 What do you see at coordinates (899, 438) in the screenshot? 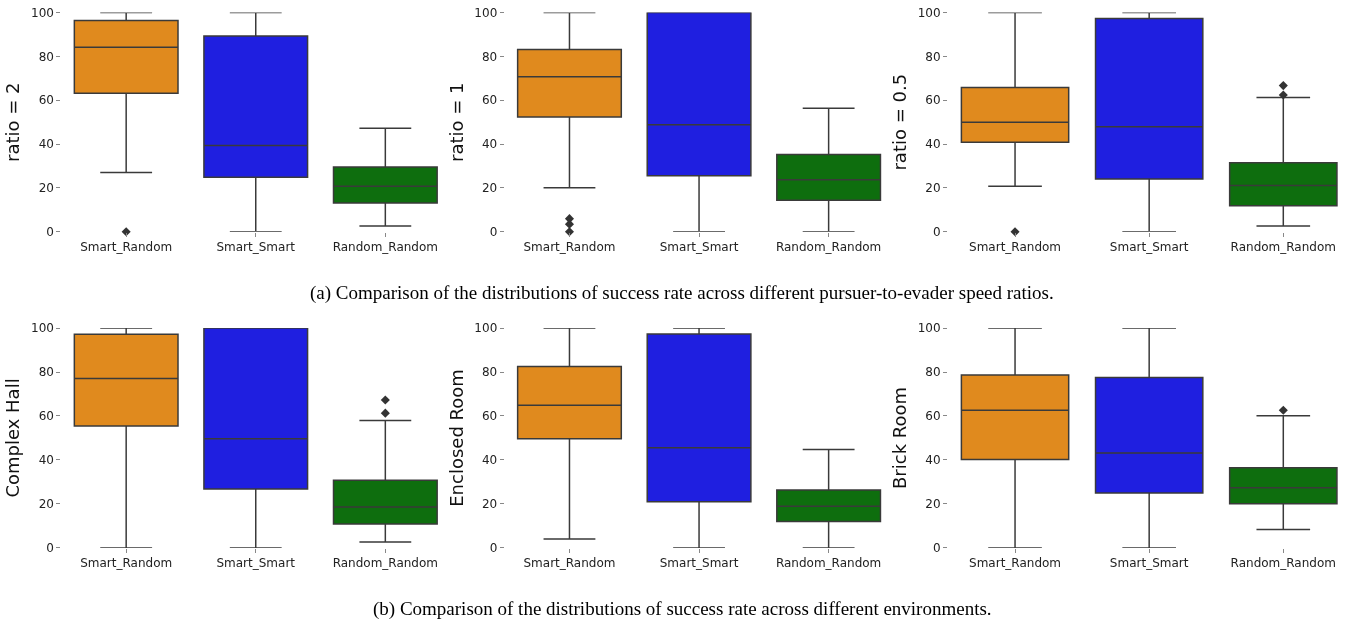
I see `y-axis-title: Brick Room` at bounding box center [899, 438].